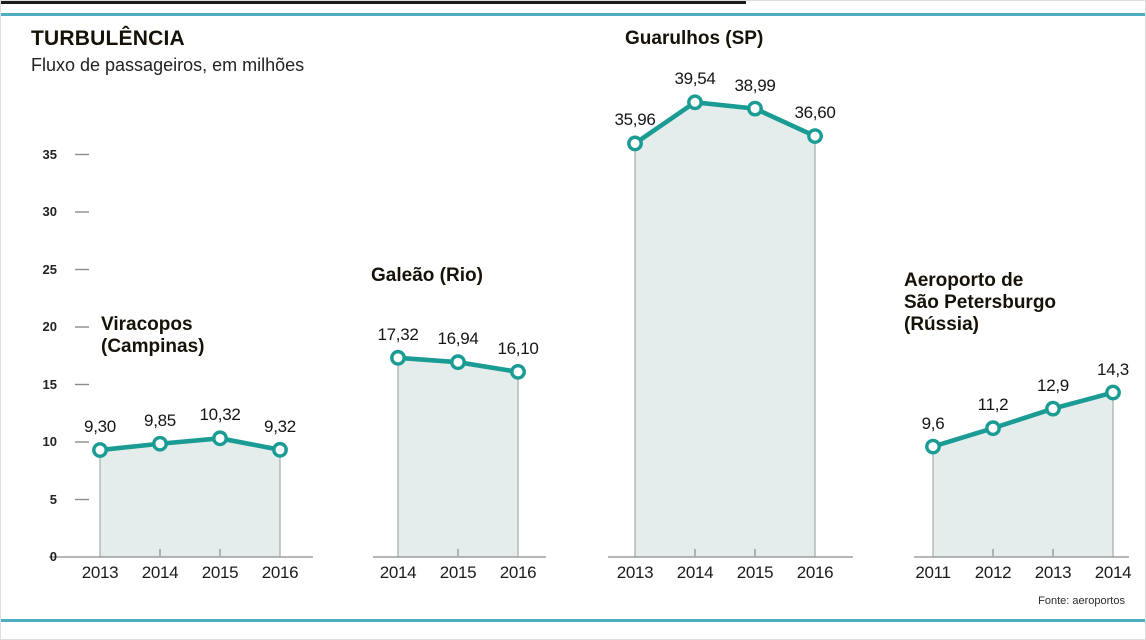 The height and width of the screenshot is (640, 1146). Describe the element at coordinates (993, 405) in the screenshot. I see `value-label: 11,2` at that location.